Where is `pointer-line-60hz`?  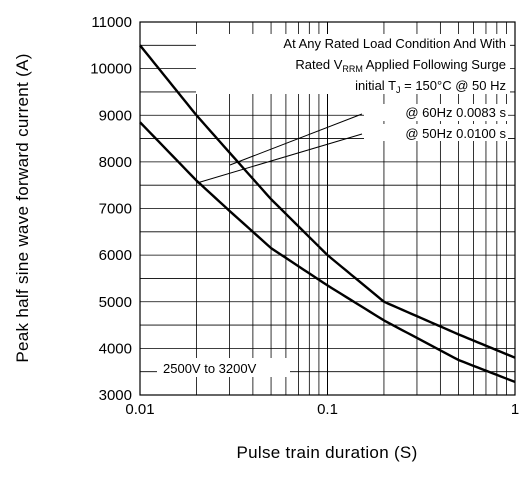 pointer-line-60hz is located at coordinates (296, 139).